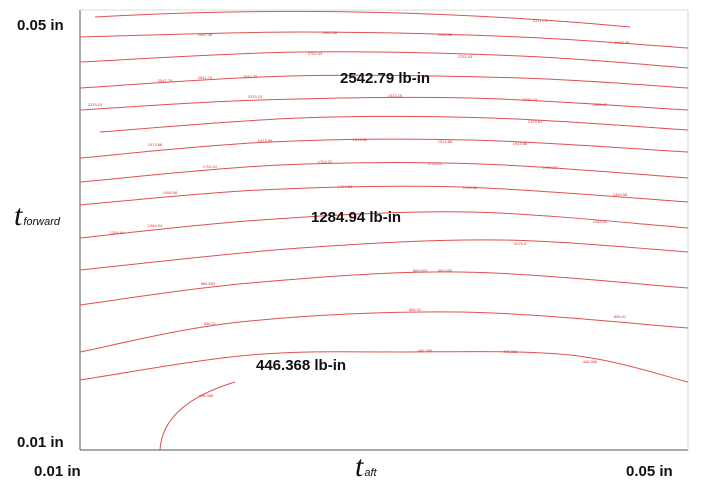 The height and width of the screenshot is (483, 708). What do you see at coordinates (520, 243) in the screenshot?
I see `contour-level-label: 1075.3` at bounding box center [520, 243].